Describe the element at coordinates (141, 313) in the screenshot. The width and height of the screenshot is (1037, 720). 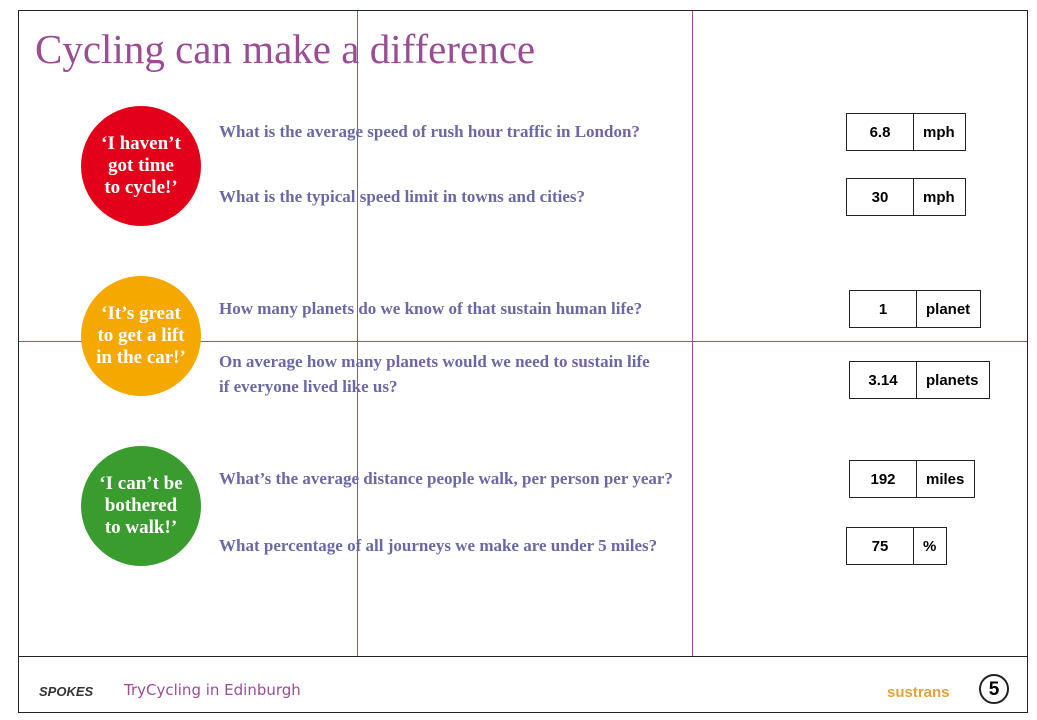
I see `bubble-text: ‘It’s great` at that location.